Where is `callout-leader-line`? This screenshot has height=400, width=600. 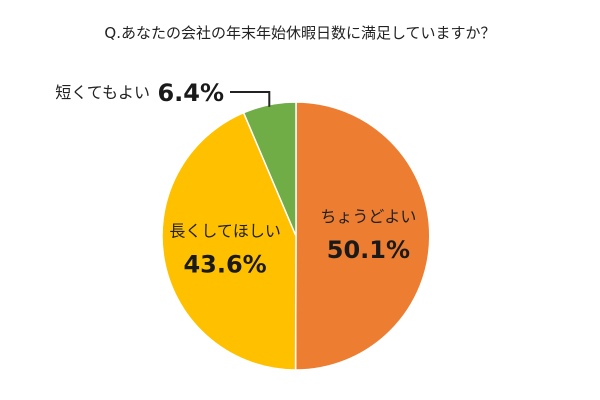
callout-leader-line is located at coordinates (250, 99).